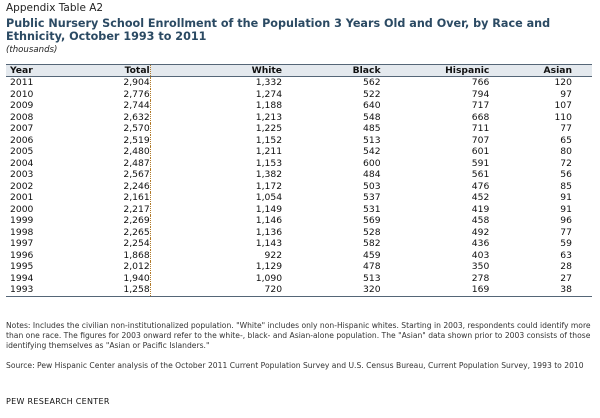 The image size is (600, 418). Describe the element at coordinates (269, 128) in the screenshot. I see `cell-white: 1,225` at that location.